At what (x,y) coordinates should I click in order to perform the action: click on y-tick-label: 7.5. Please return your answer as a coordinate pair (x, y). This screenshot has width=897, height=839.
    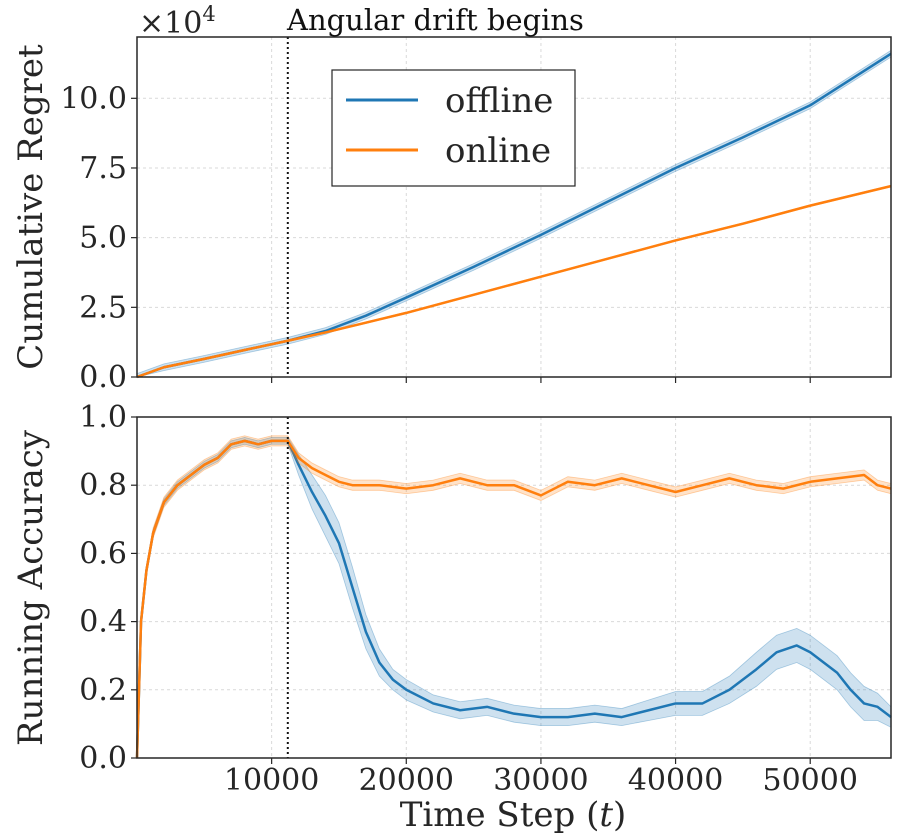
    Looking at the image, I should click on (103, 168).